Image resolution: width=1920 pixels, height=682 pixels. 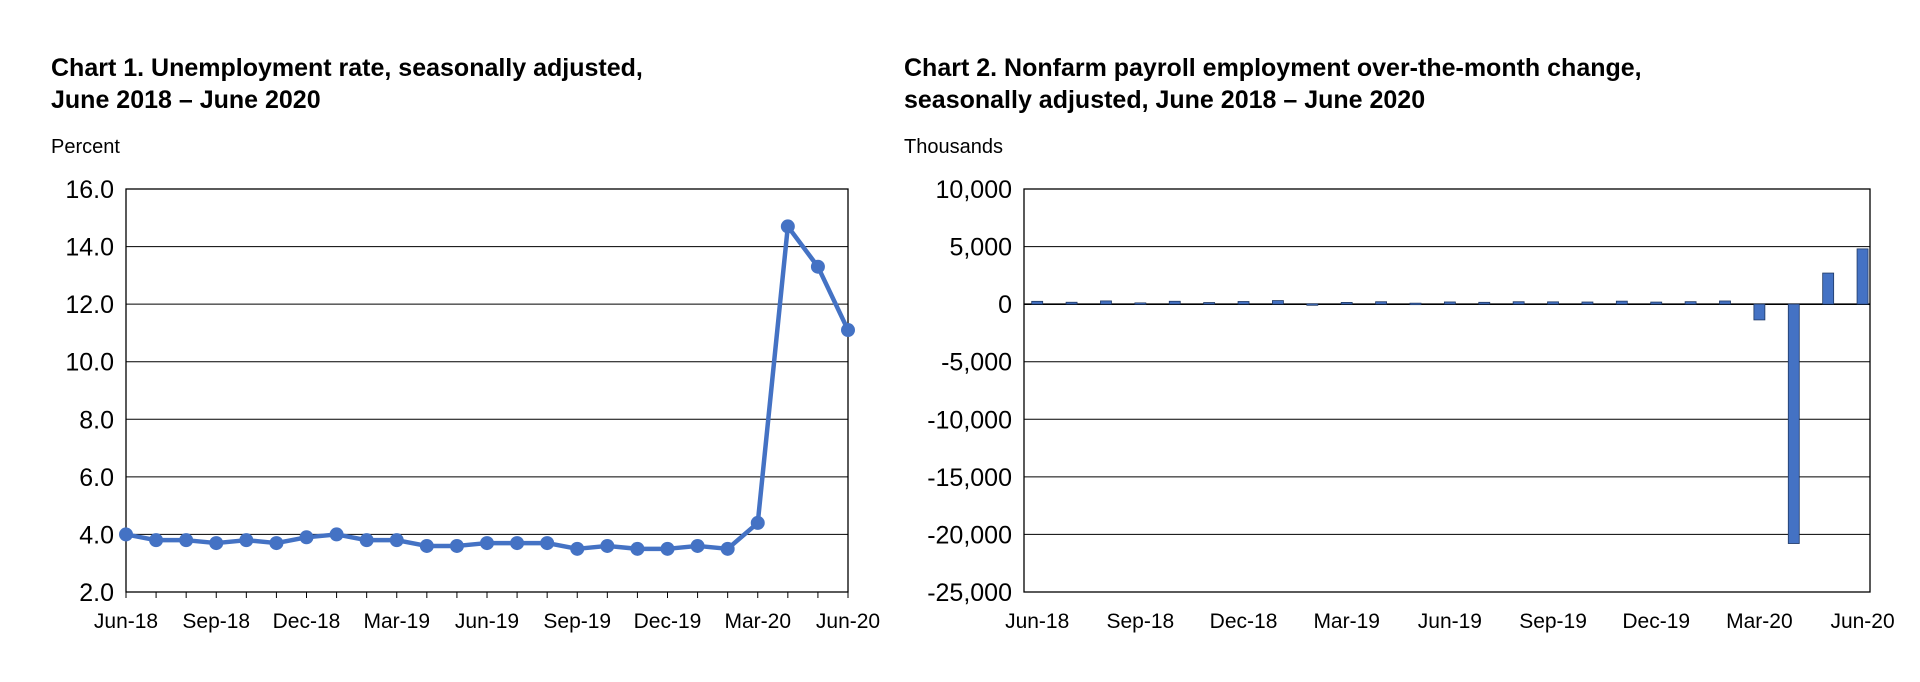 What do you see at coordinates (186, 100) in the screenshot?
I see `chart-1-title-line-2: June 2018 – June 2020` at bounding box center [186, 100].